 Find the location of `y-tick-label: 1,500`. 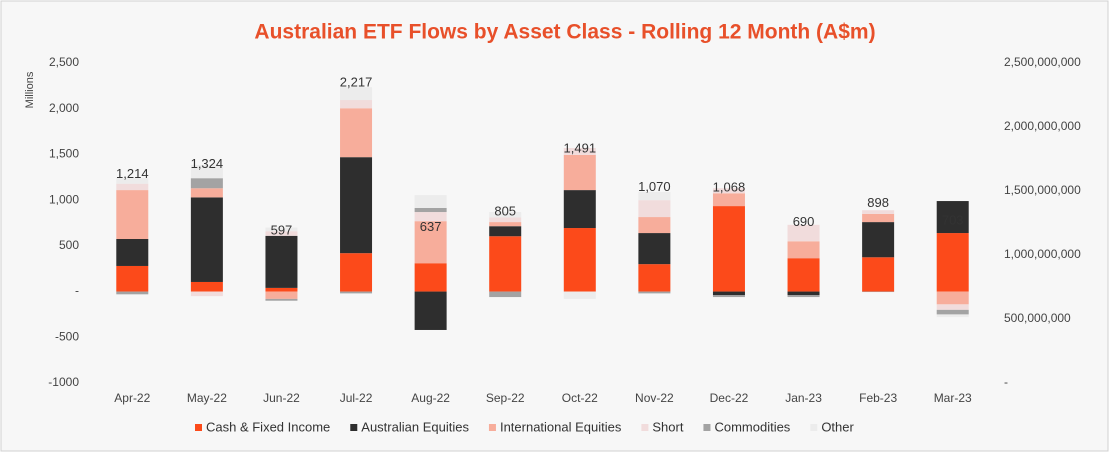

y-tick-label: 1,500 is located at coordinates (64, 154).